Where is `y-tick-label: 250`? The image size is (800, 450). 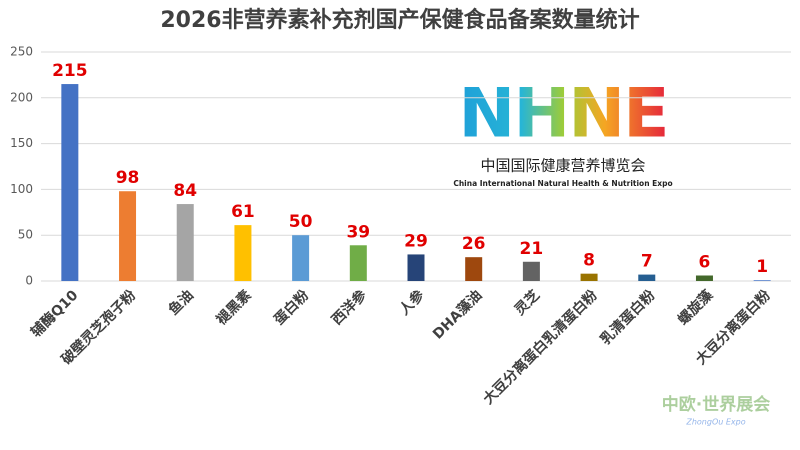
y-tick-label: 250 is located at coordinates (21, 52).